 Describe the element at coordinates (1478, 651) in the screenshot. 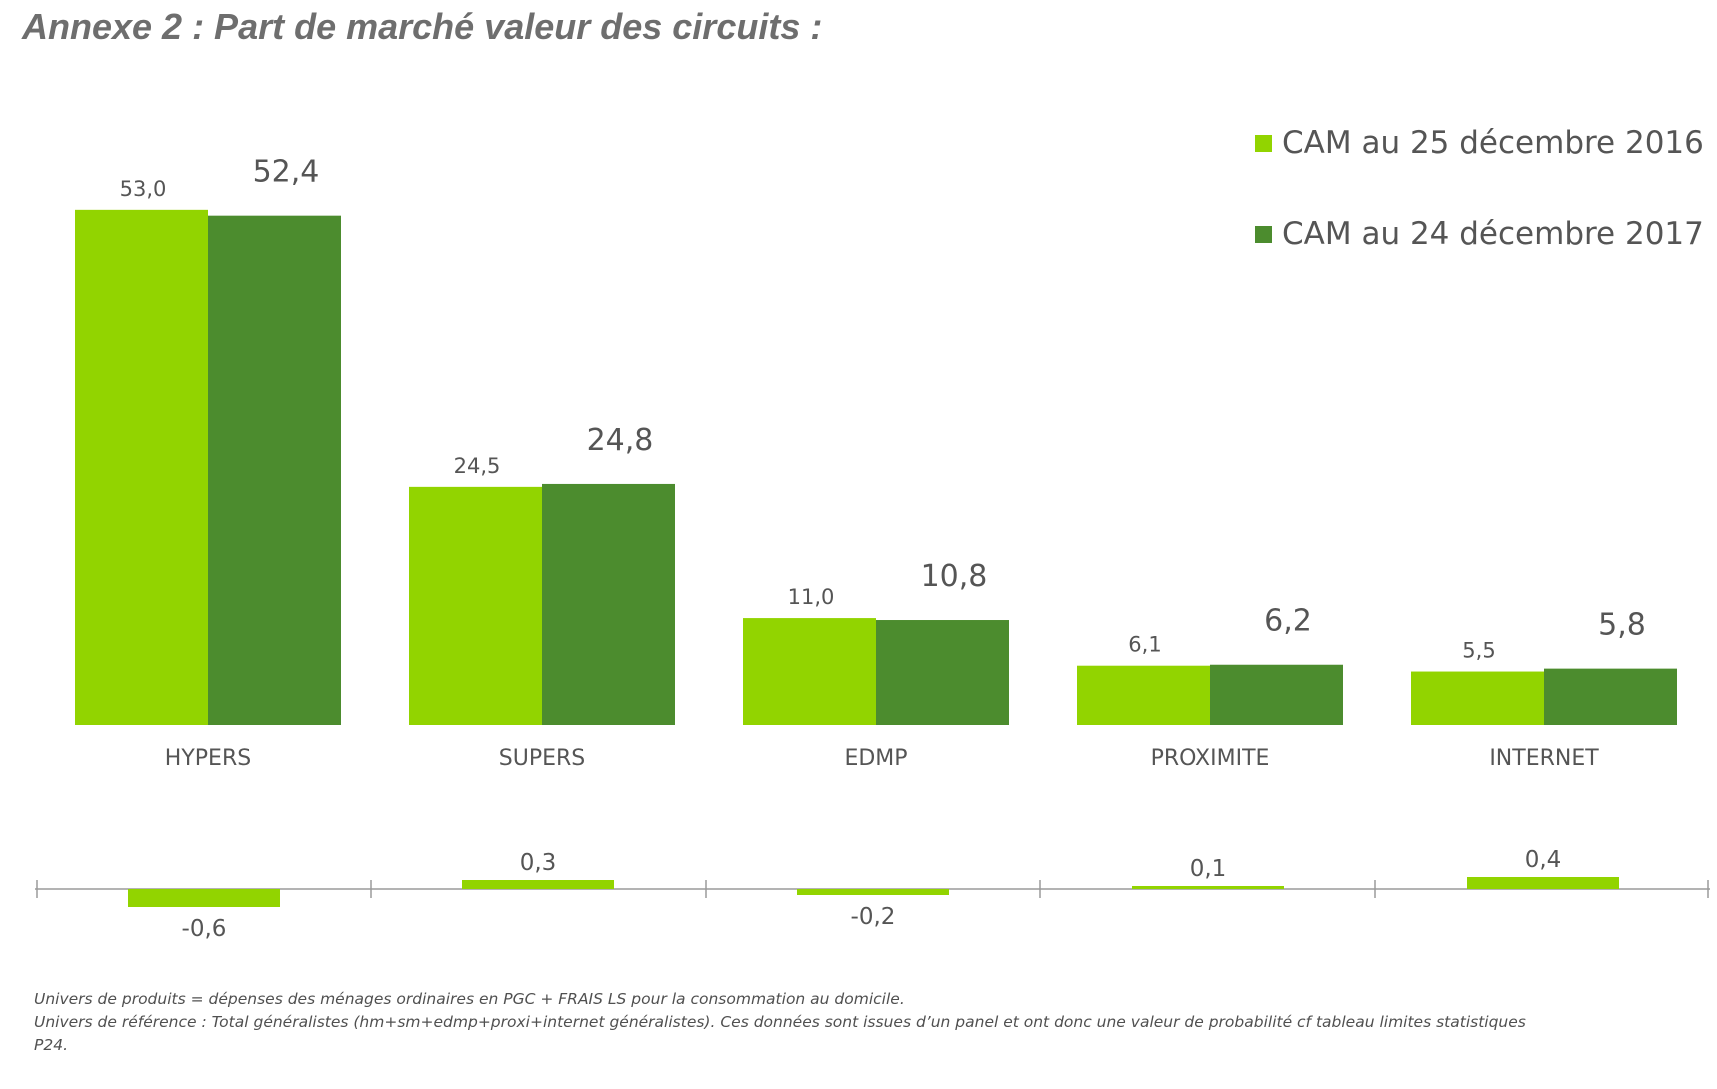

I see `data-label: 5,5` at that location.